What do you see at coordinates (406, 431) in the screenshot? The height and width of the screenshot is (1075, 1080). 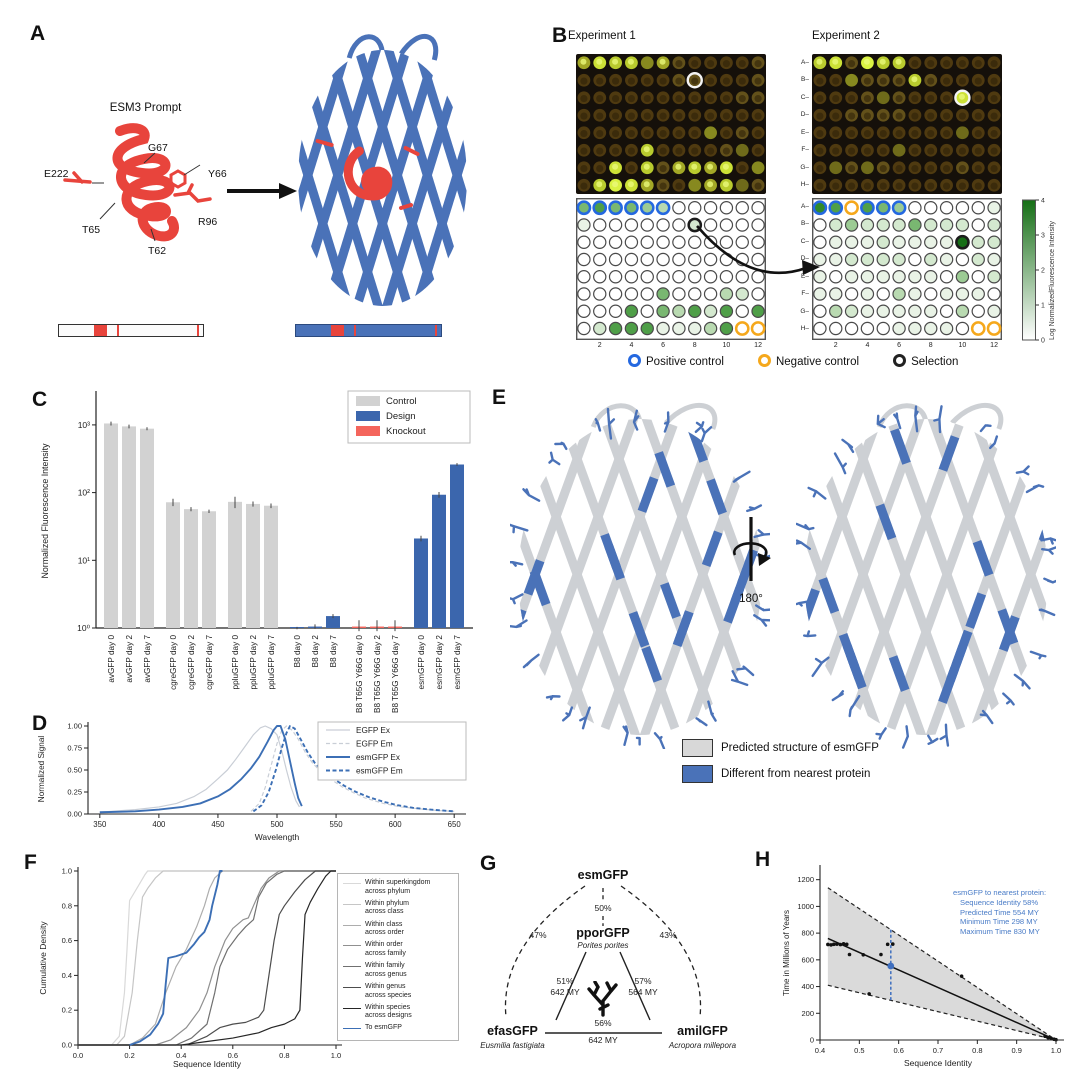 I see `svg-text: Knockout` at bounding box center [406, 431].